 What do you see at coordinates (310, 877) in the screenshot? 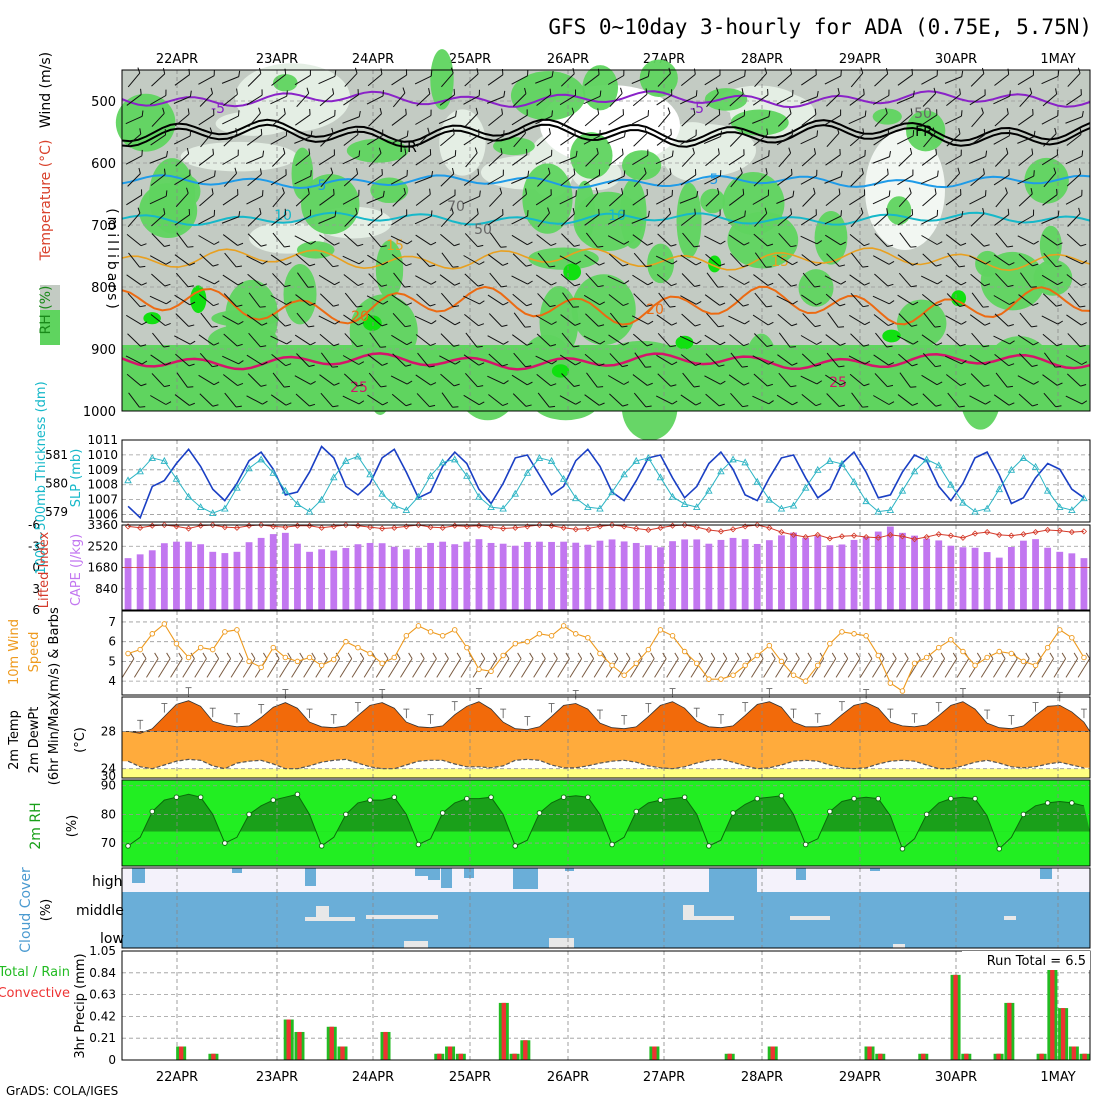
I see `cloud-high-bar` at bounding box center [310, 877].